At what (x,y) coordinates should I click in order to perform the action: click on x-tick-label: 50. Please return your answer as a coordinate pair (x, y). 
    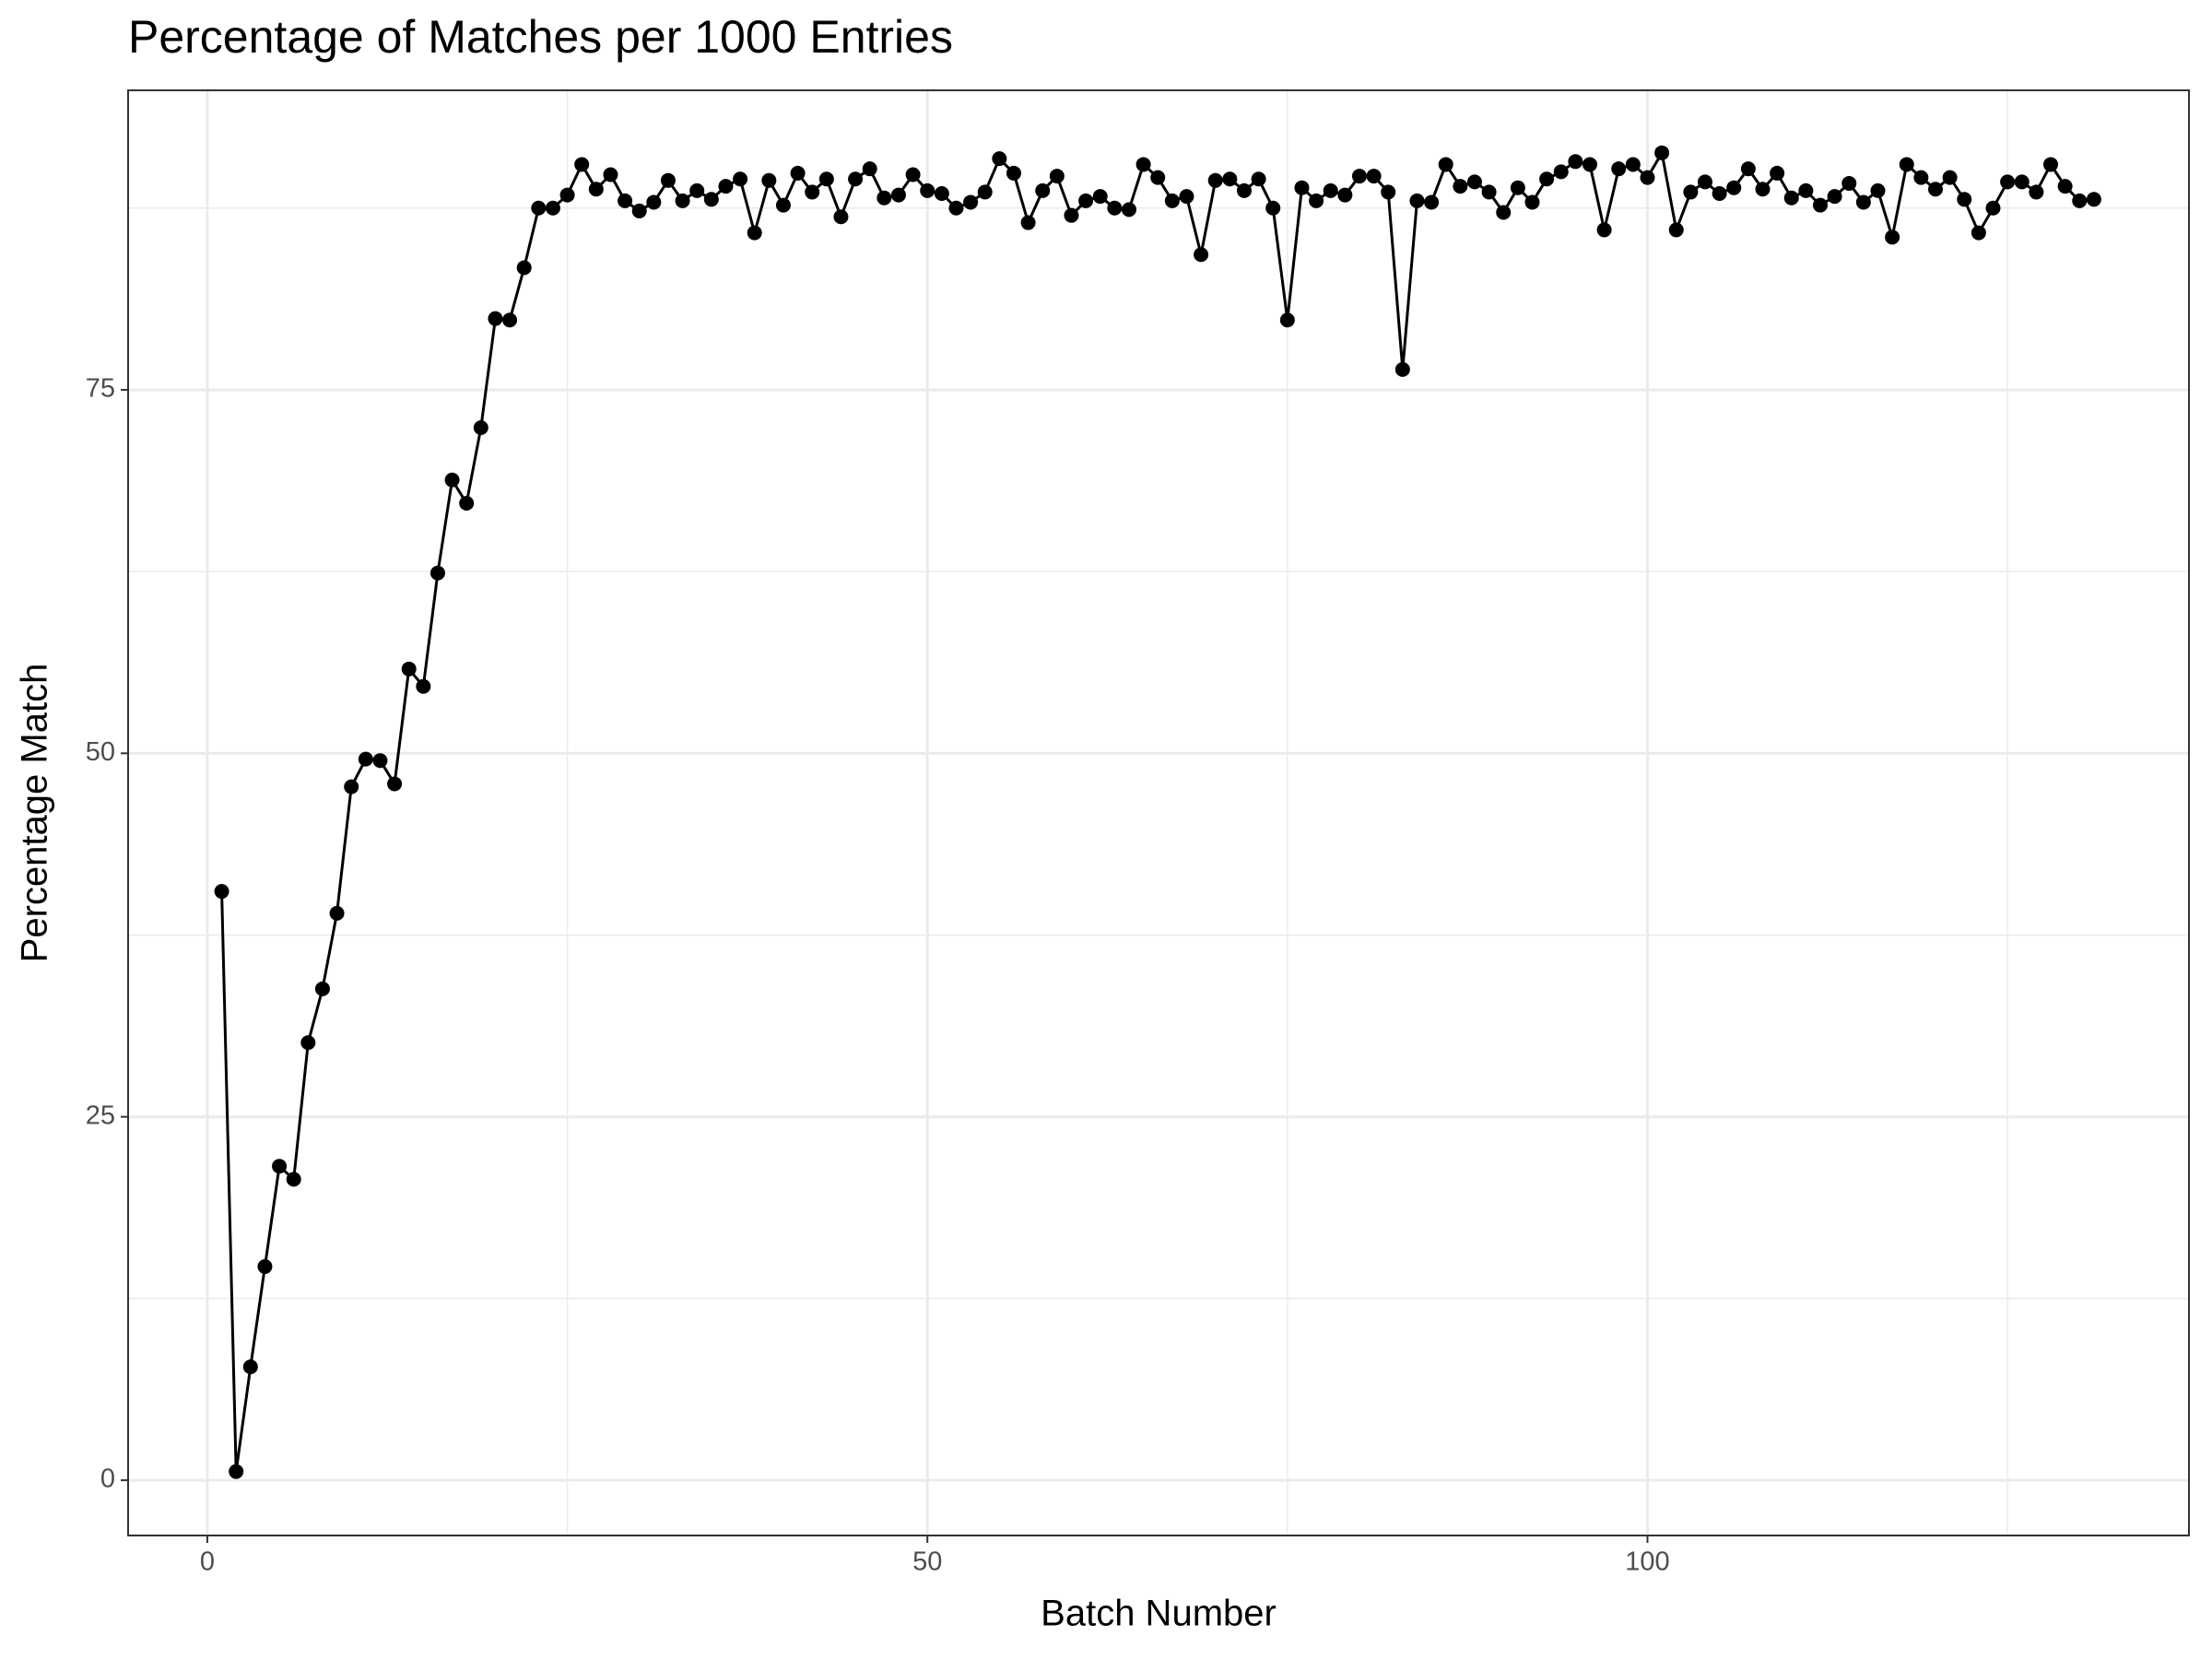
    Looking at the image, I should click on (927, 1562).